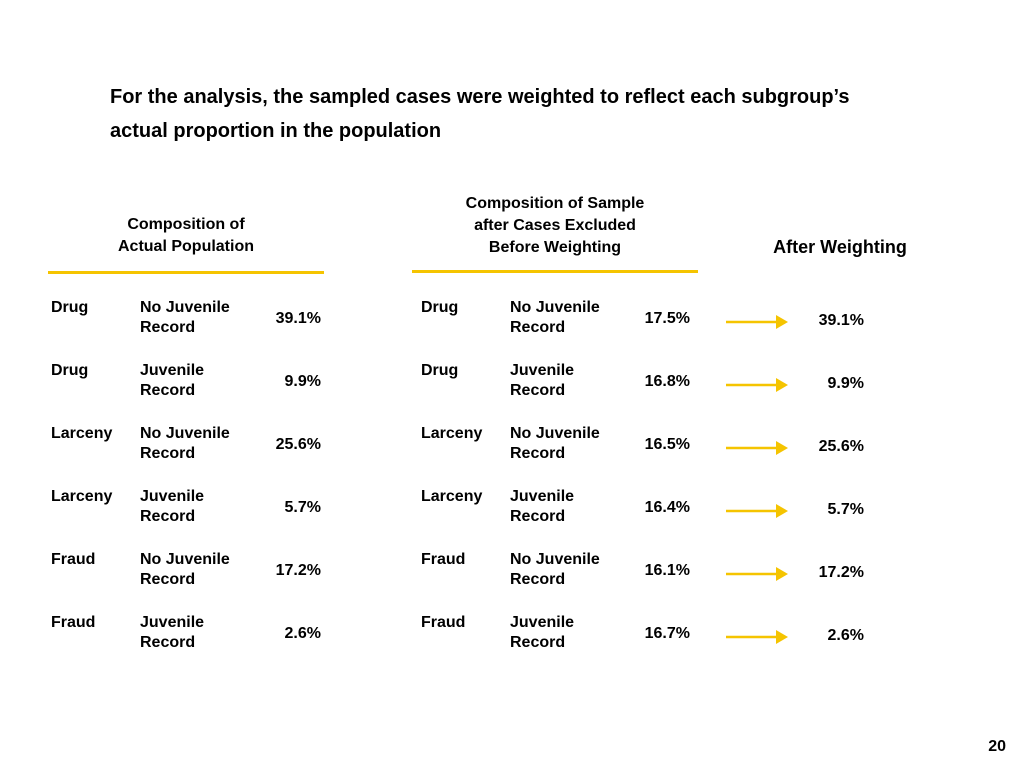  What do you see at coordinates (667, 507) in the screenshot?
I see `row-percent: 16.4%` at bounding box center [667, 507].